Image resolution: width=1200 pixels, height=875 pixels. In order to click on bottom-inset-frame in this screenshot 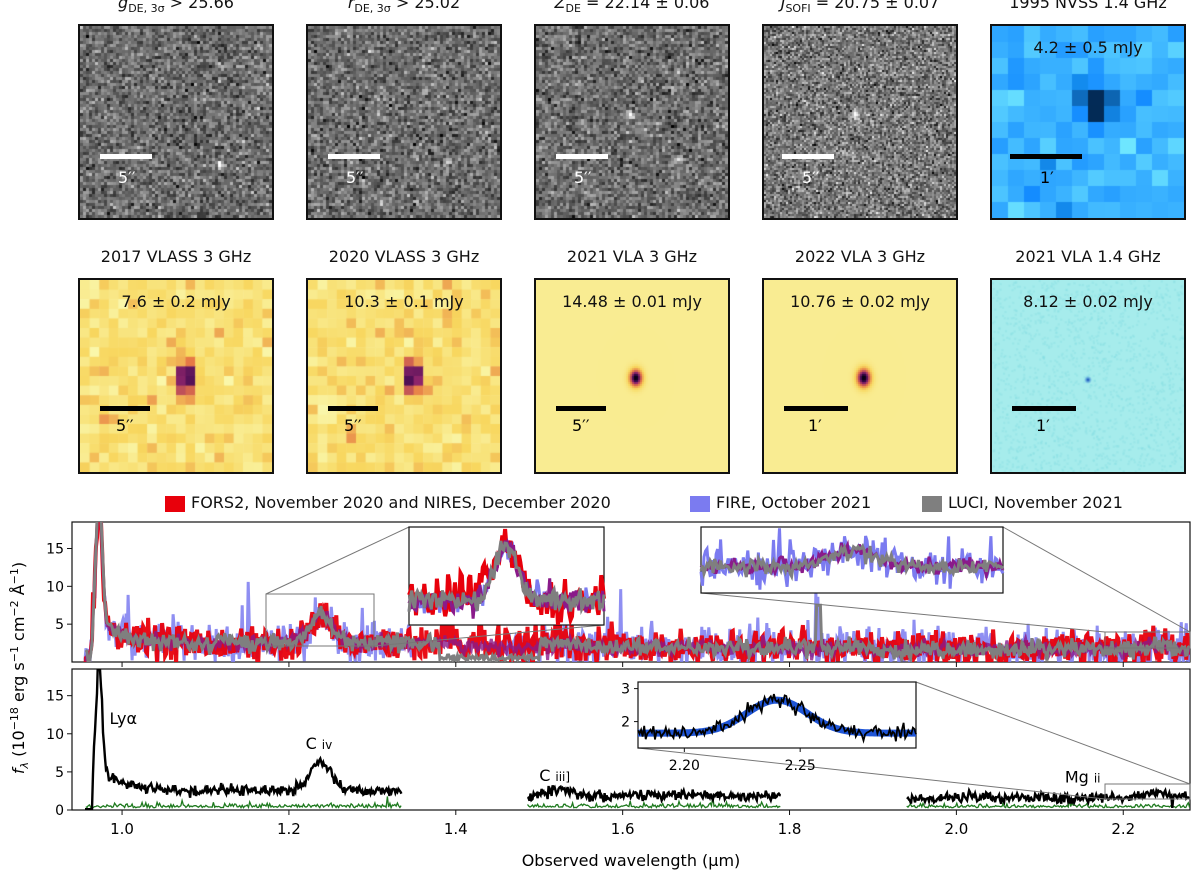, I will do `click(777, 715)`.